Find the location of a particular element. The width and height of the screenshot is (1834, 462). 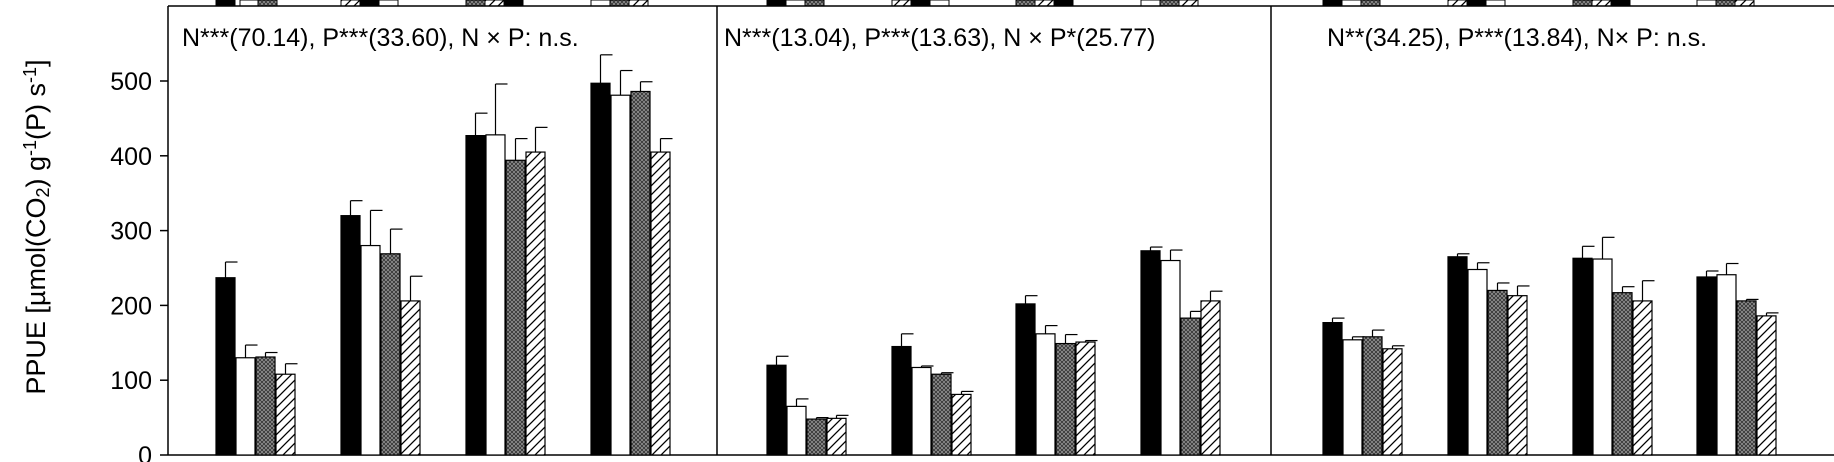

y-tick-label: 200 is located at coordinates (131, 306).